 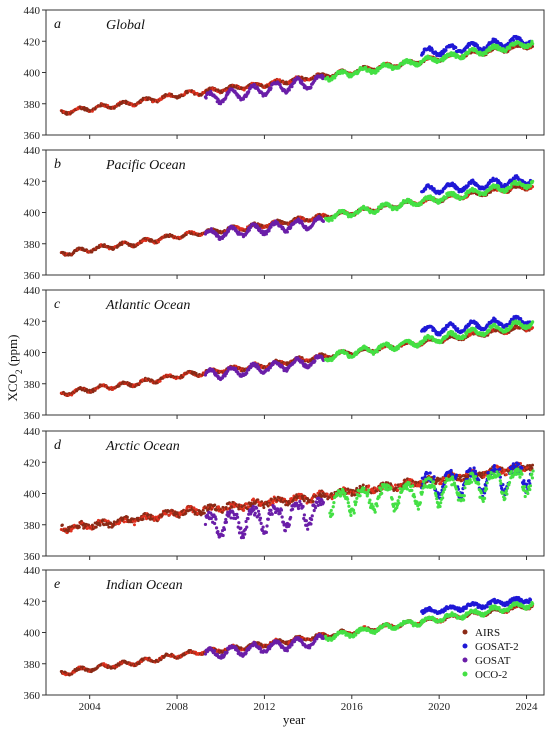 I want to click on panel-title-d: Arctic Ocean, so click(x=142, y=446).